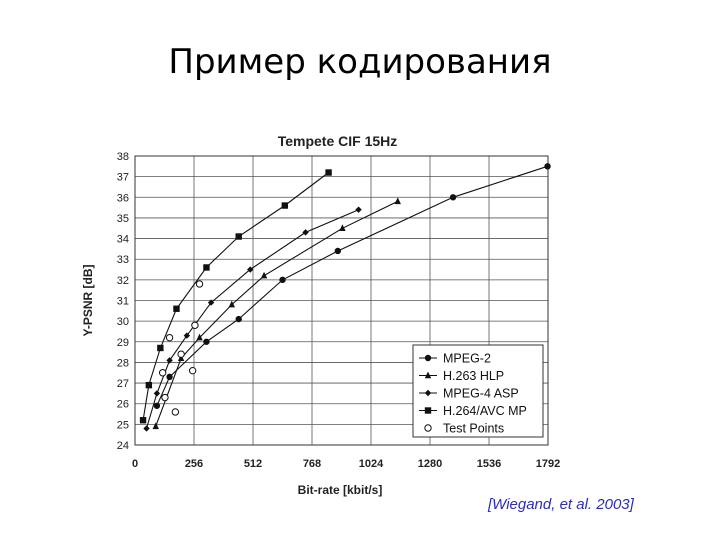 The image size is (720, 540). What do you see at coordinates (123, 219) in the screenshot?
I see `y-tick-label: 35` at bounding box center [123, 219].